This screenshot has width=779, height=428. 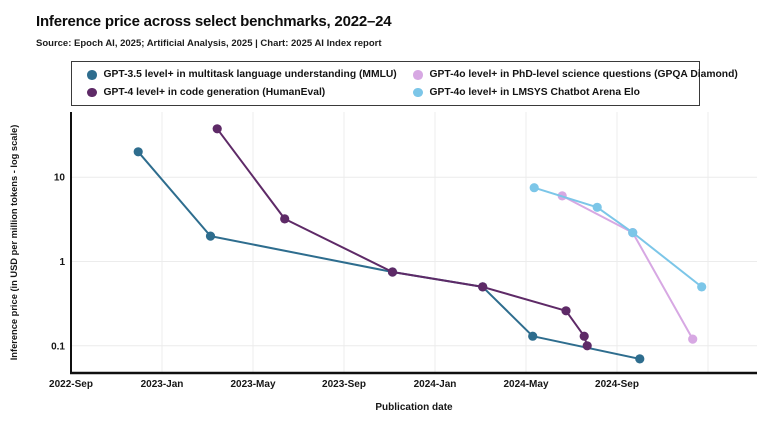 What do you see at coordinates (58, 263) in the screenshot?
I see `y-tick-labels: 10 1 0.1` at bounding box center [58, 263].